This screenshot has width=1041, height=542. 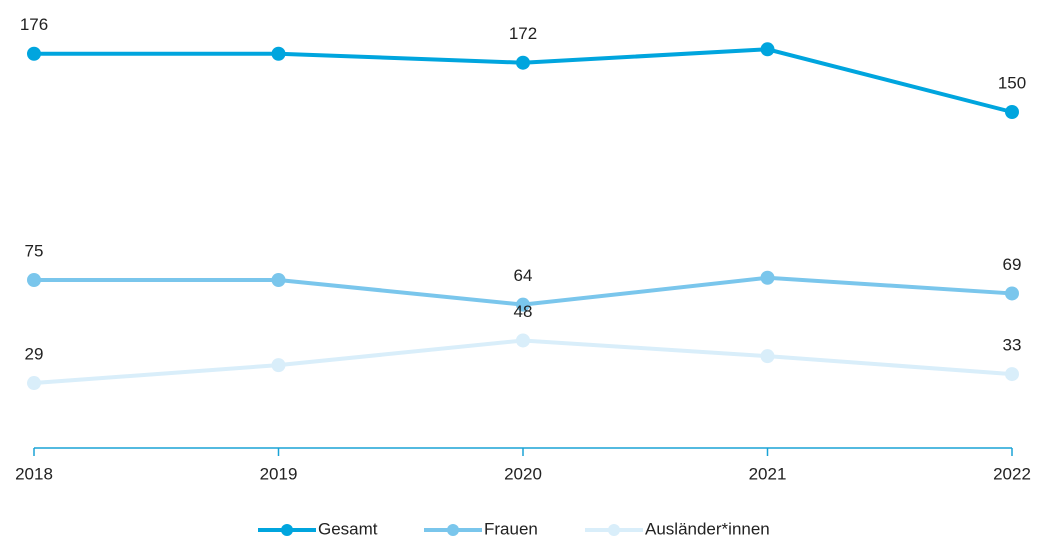 What do you see at coordinates (34, 250) in the screenshot?
I see `data-label: 75` at bounding box center [34, 250].